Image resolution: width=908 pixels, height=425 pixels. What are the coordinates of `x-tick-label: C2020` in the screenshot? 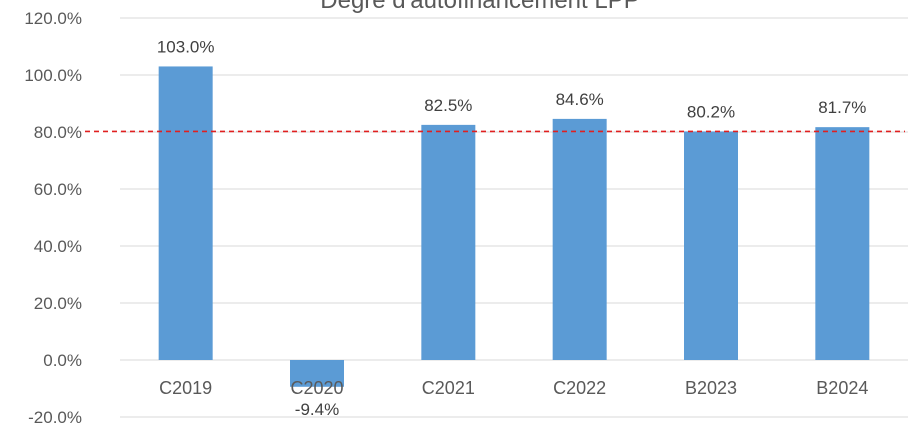 It's located at (316, 388).